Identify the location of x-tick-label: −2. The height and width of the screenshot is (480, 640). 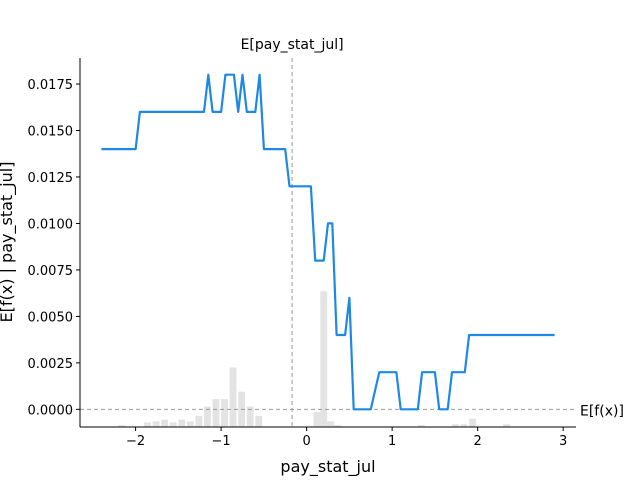
(135, 441).